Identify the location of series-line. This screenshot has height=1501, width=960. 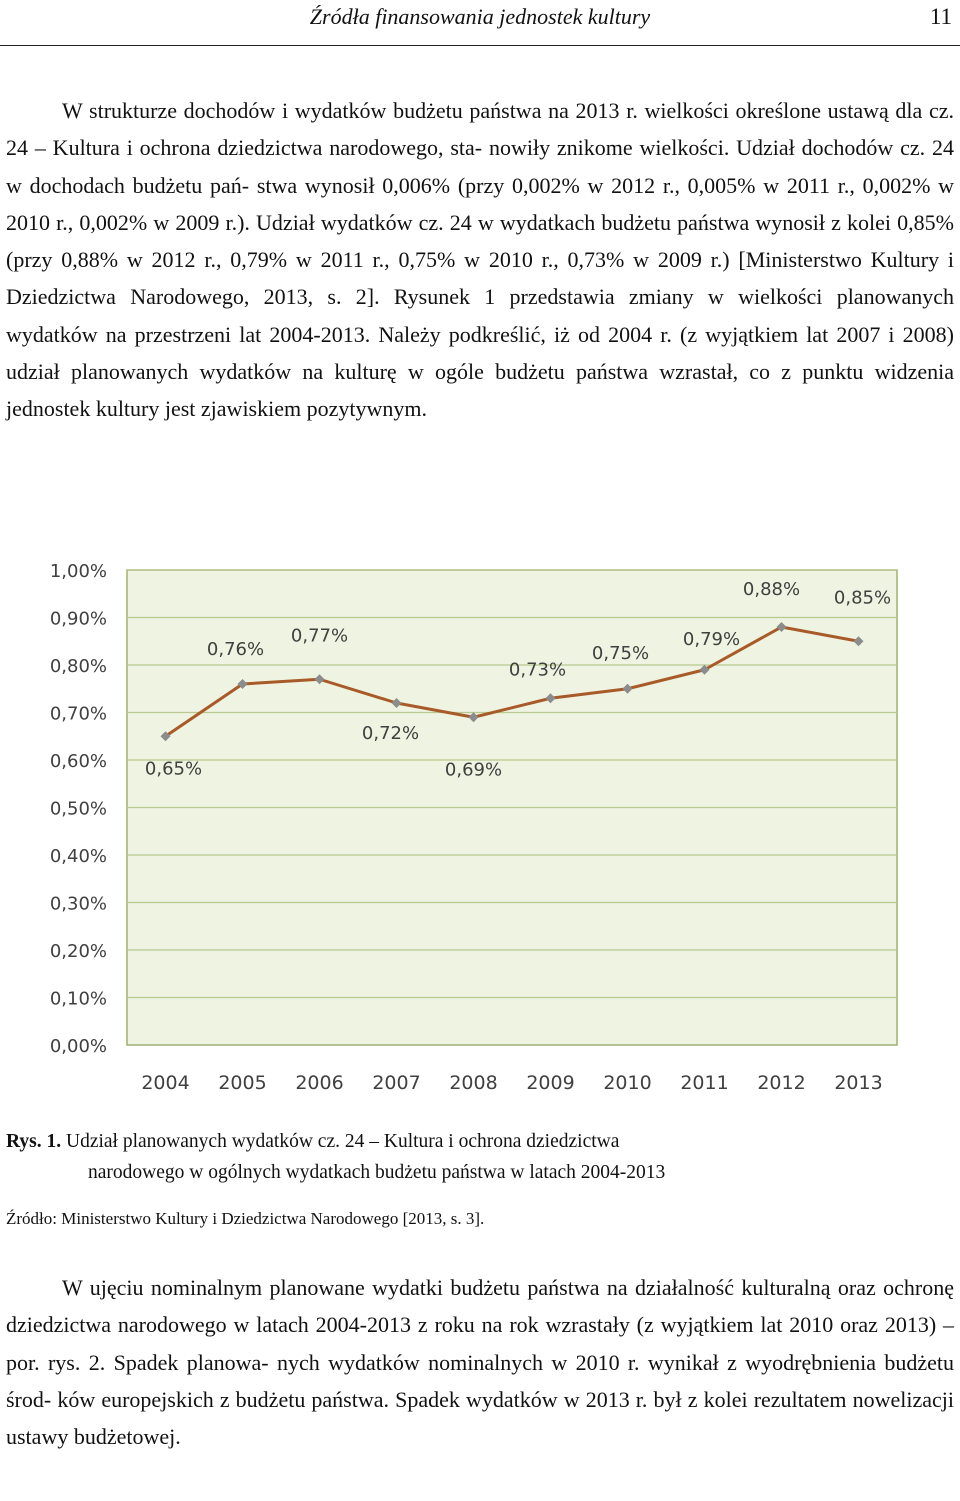
(511, 681).